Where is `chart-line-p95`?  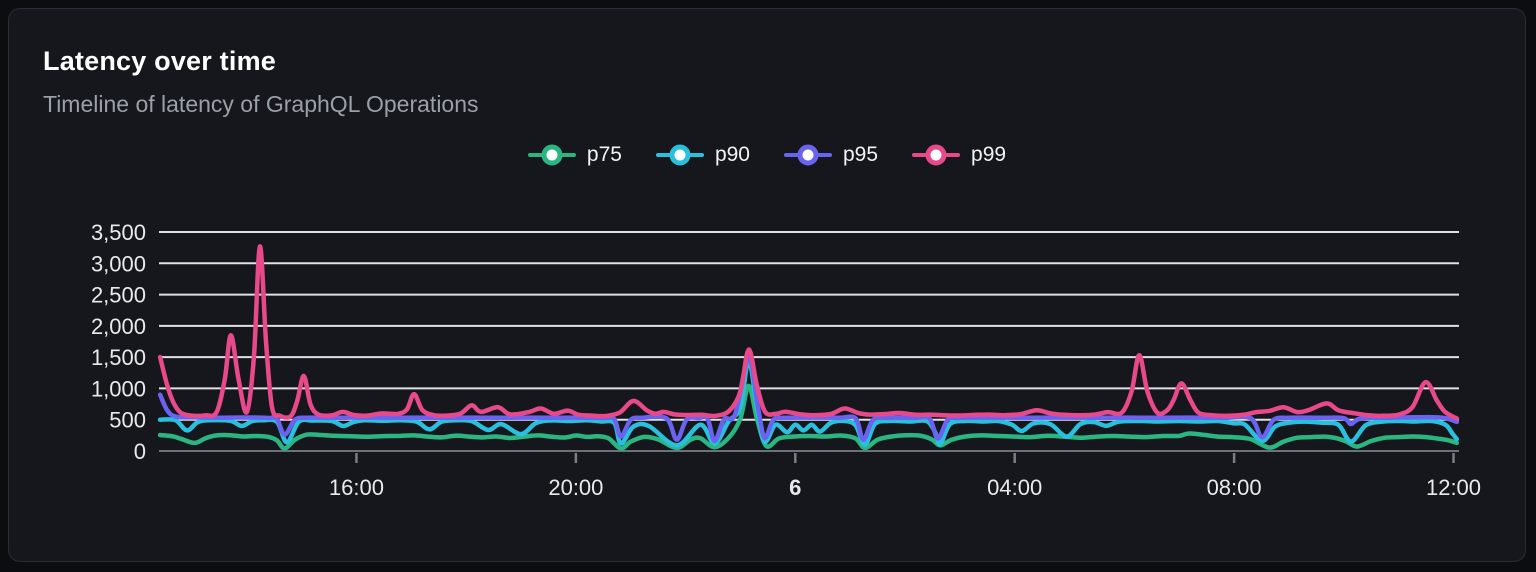
chart-line-p95 is located at coordinates (808, 400).